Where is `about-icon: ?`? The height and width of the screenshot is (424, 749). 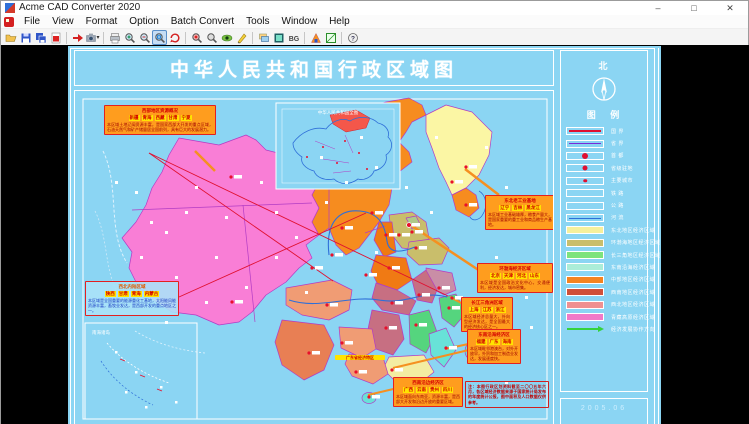
about-icon: ? is located at coordinates (352, 37).